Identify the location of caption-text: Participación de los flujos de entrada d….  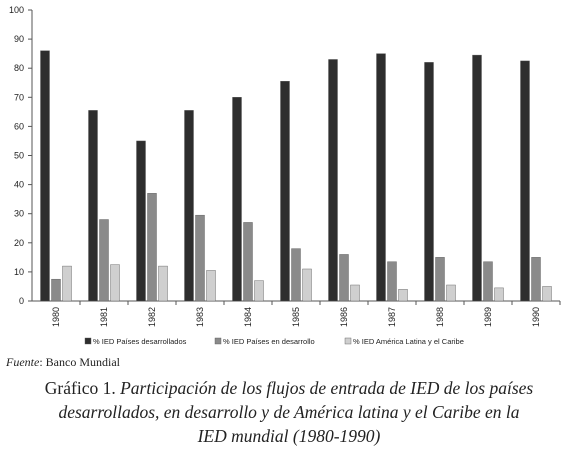
(326, 388).